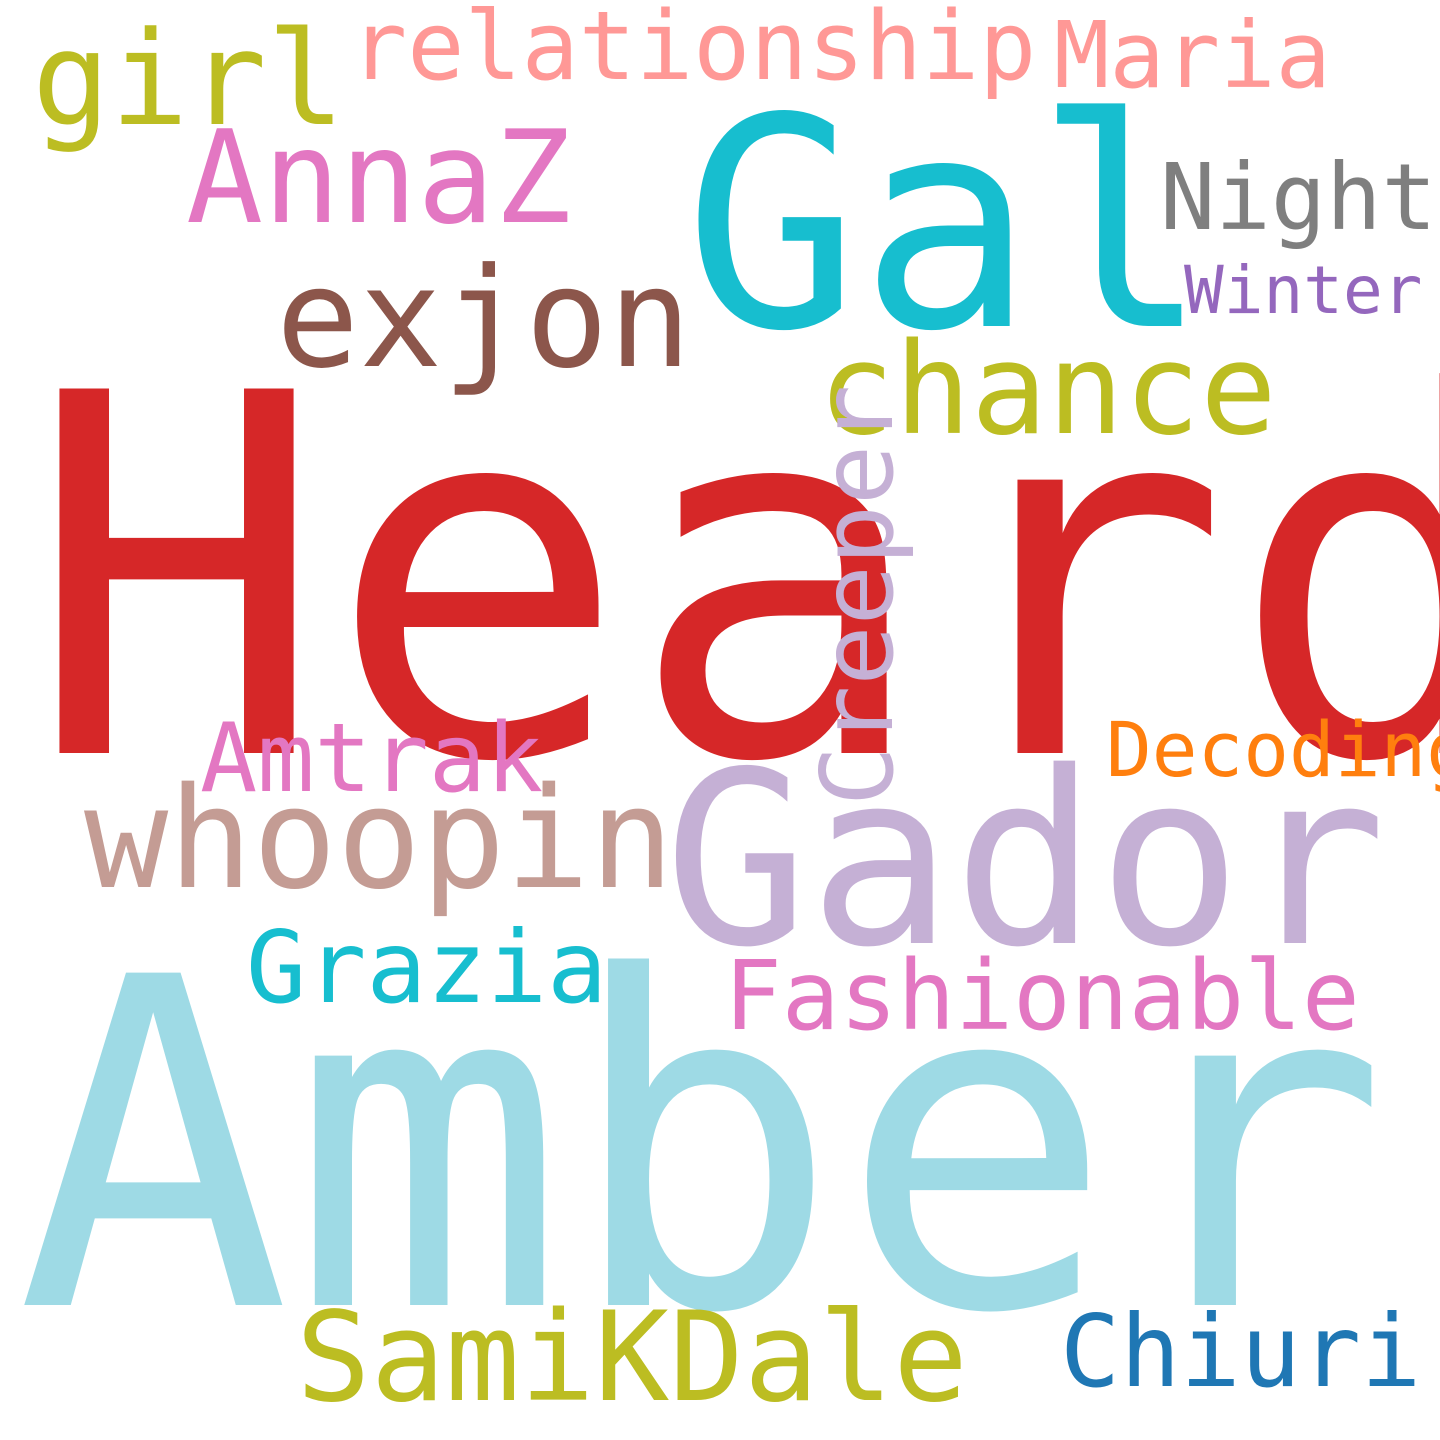 Image resolution: width=1440 pixels, height=1440 pixels. What do you see at coordinates (1298, 197) in the screenshot?
I see `word-night: Night` at bounding box center [1298, 197].